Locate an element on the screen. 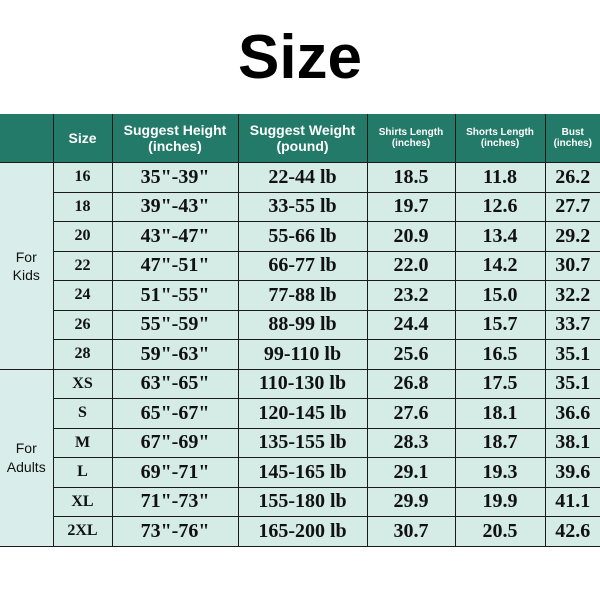  cell-bust: 38.1 is located at coordinates (572, 442).